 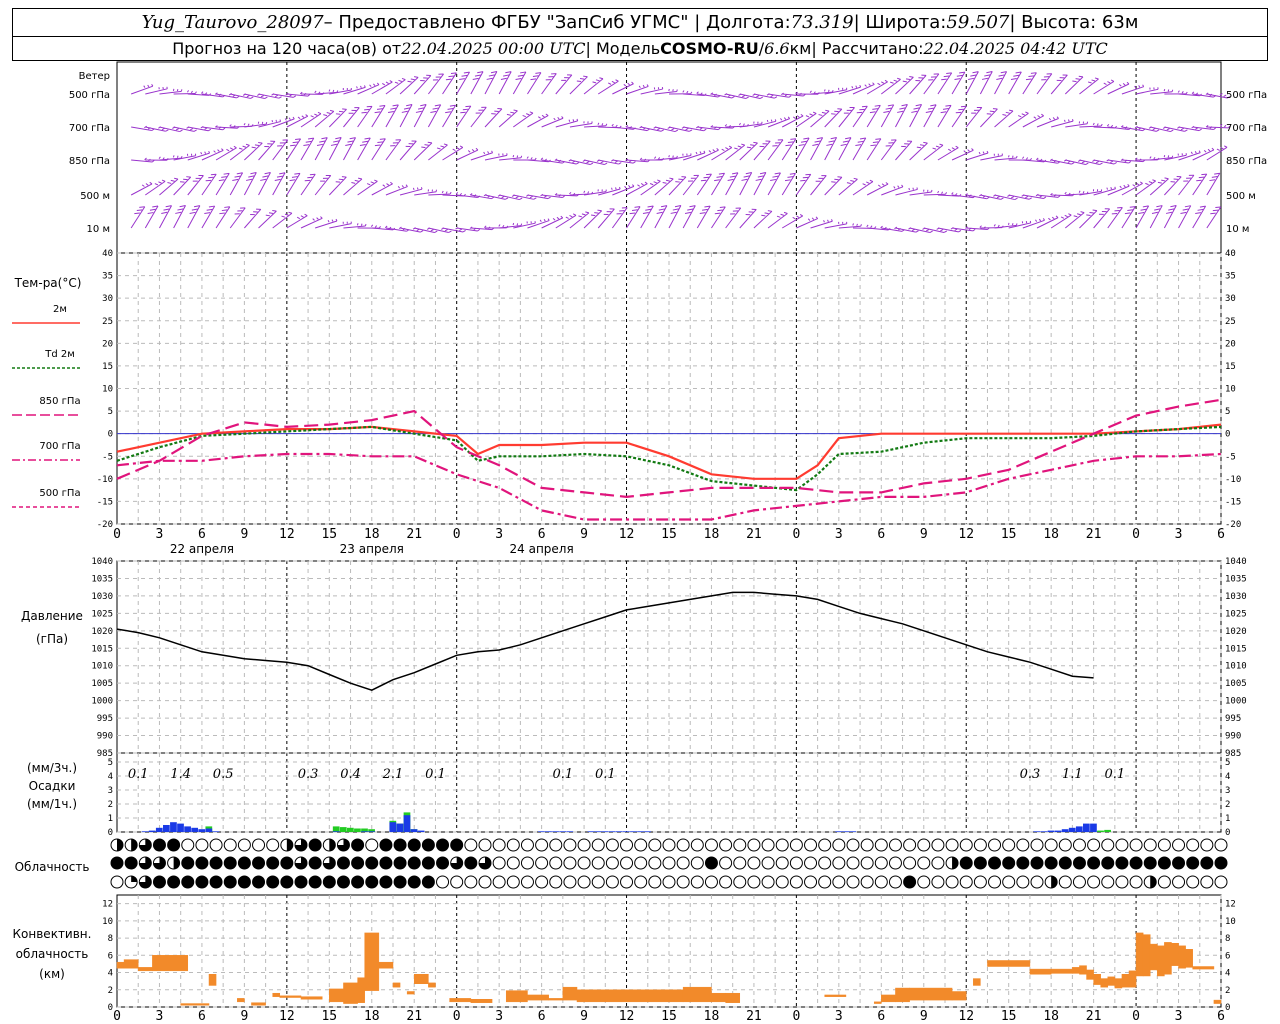 What do you see at coordinates (1227, 991) in the screenshot?
I see `conv-ytick-right: 2` at bounding box center [1227, 991].